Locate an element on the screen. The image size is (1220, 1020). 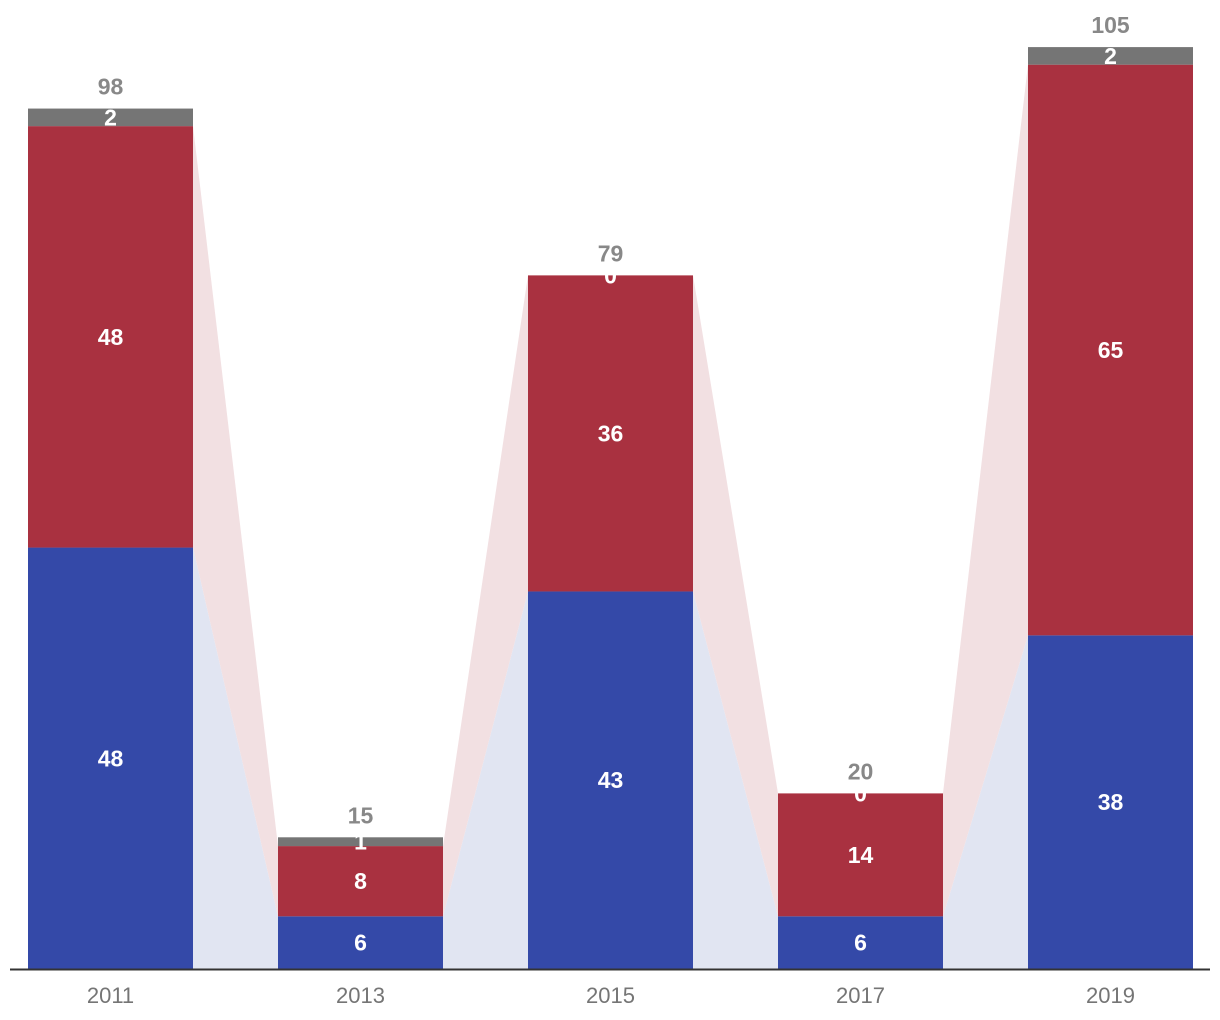
x-tick-label-2015: 2015 is located at coordinates (610, 995).